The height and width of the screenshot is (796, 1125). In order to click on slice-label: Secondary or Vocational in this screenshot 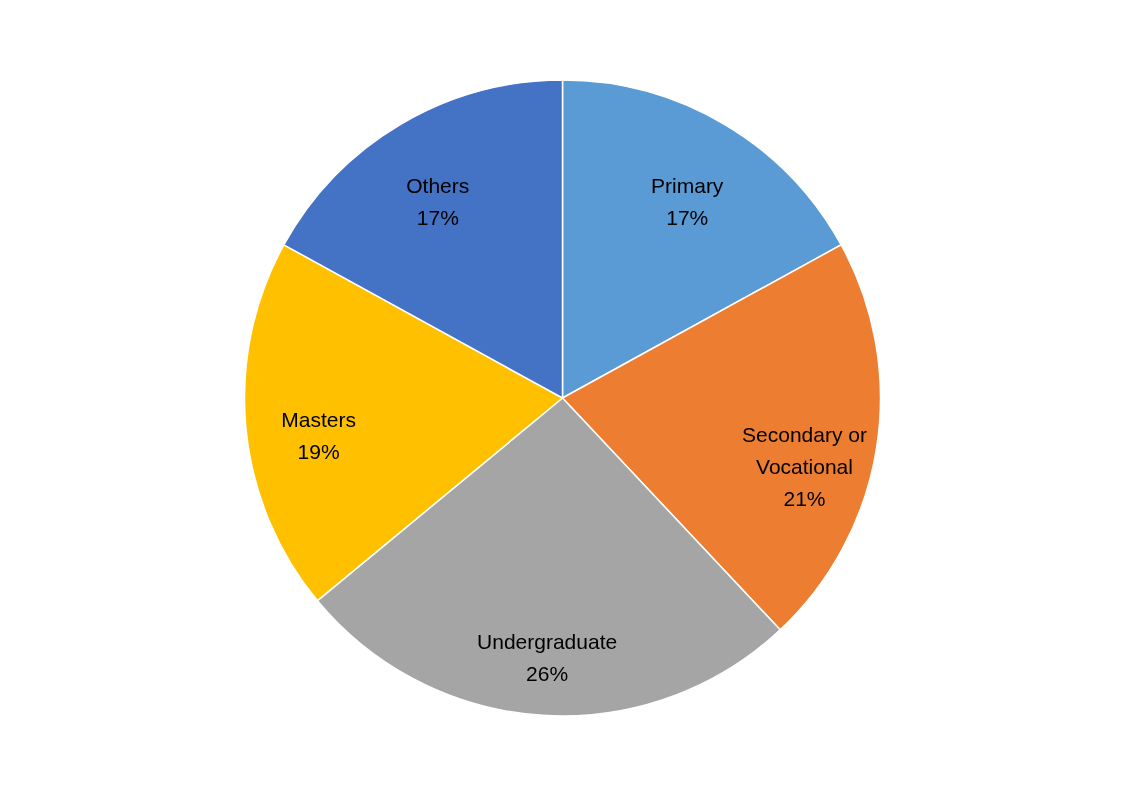, I will do `click(804, 451)`.